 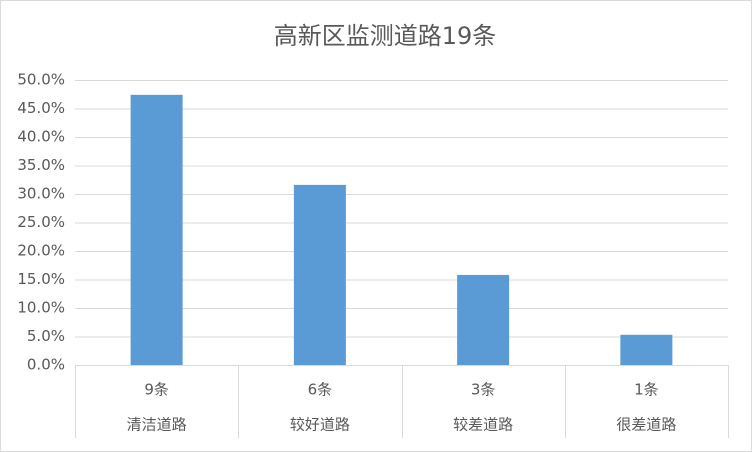 What do you see at coordinates (156, 390) in the screenshot?
I see `x-tick-count: 9条` at bounding box center [156, 390].